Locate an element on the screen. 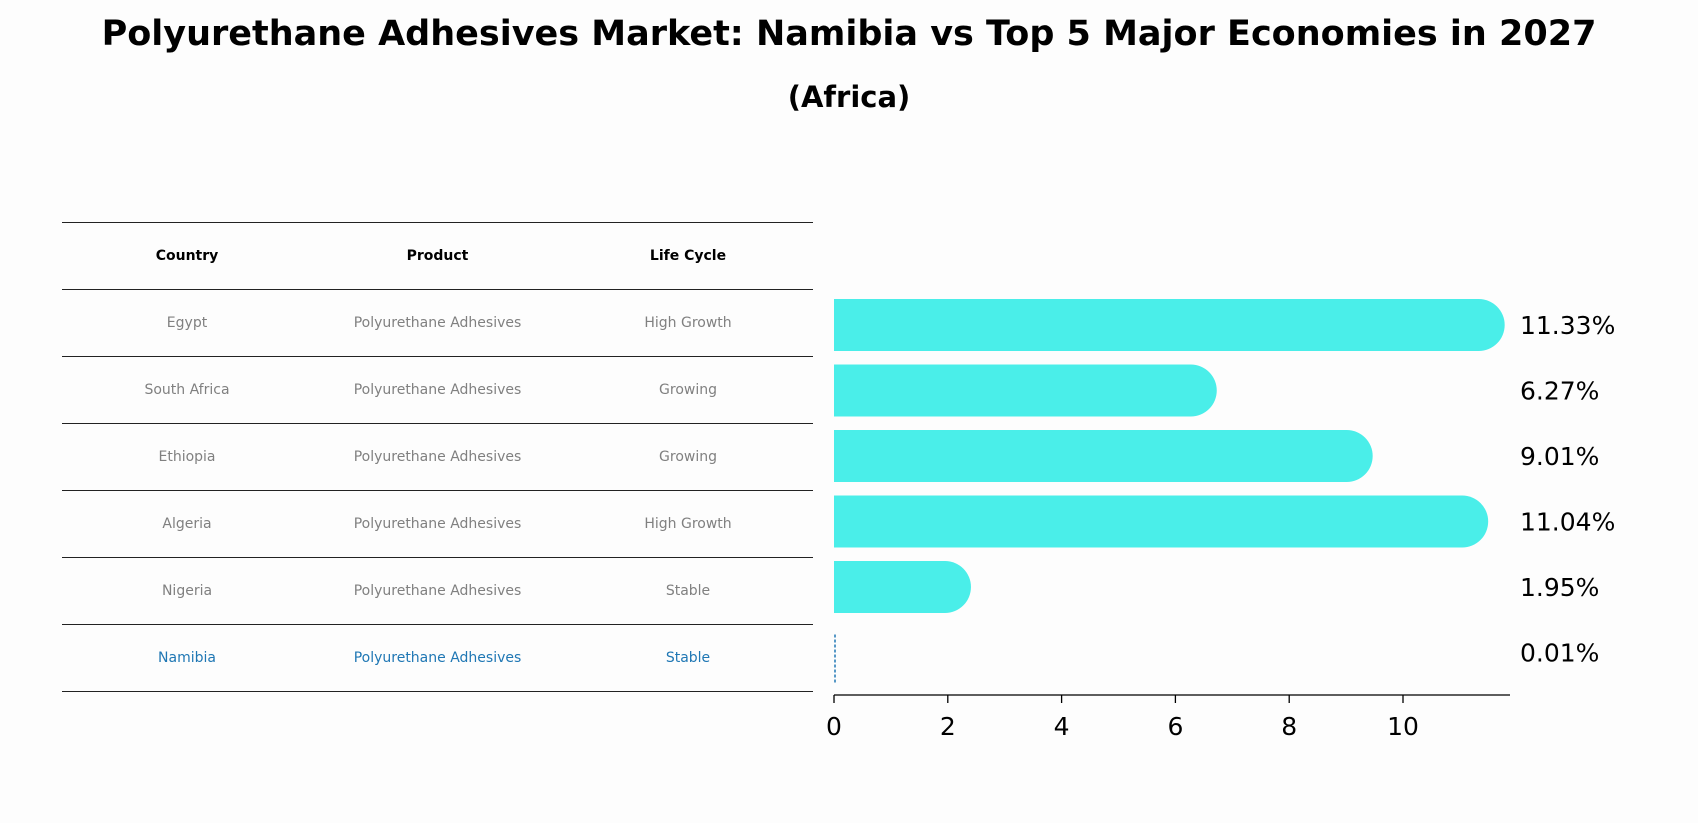  bar-algeria is located at coordinates (1161, 521).